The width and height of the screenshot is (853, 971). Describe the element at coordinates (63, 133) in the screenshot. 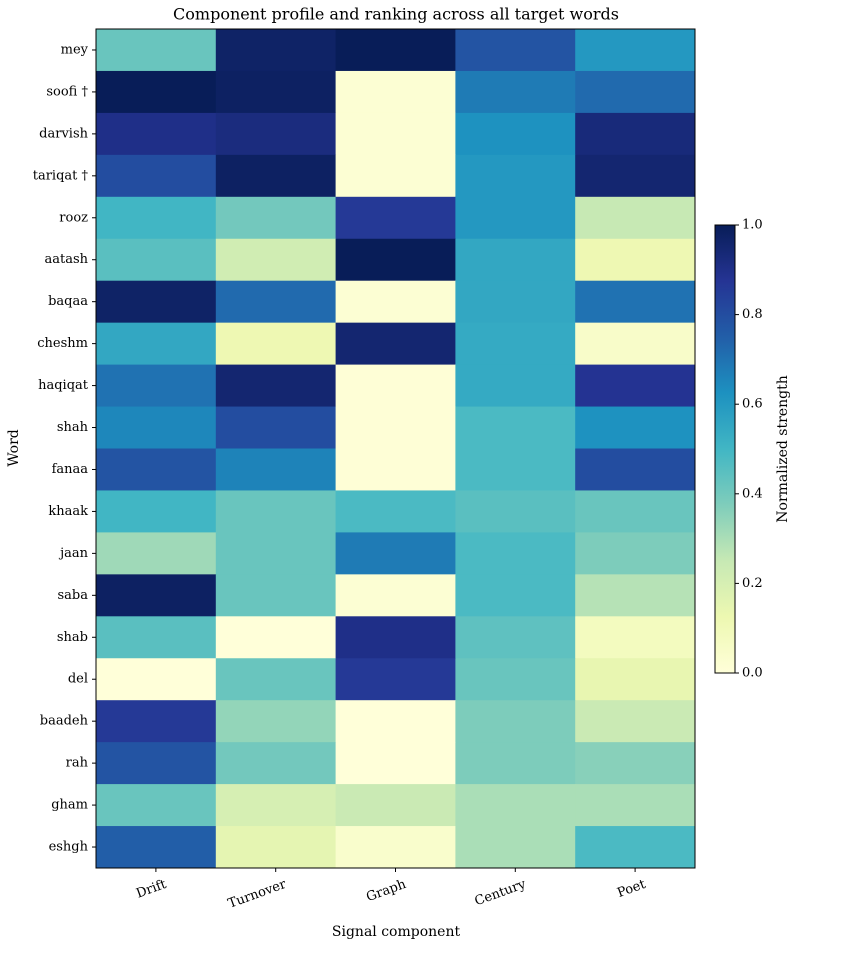

I see `y-tick-label: darvish` at that location.